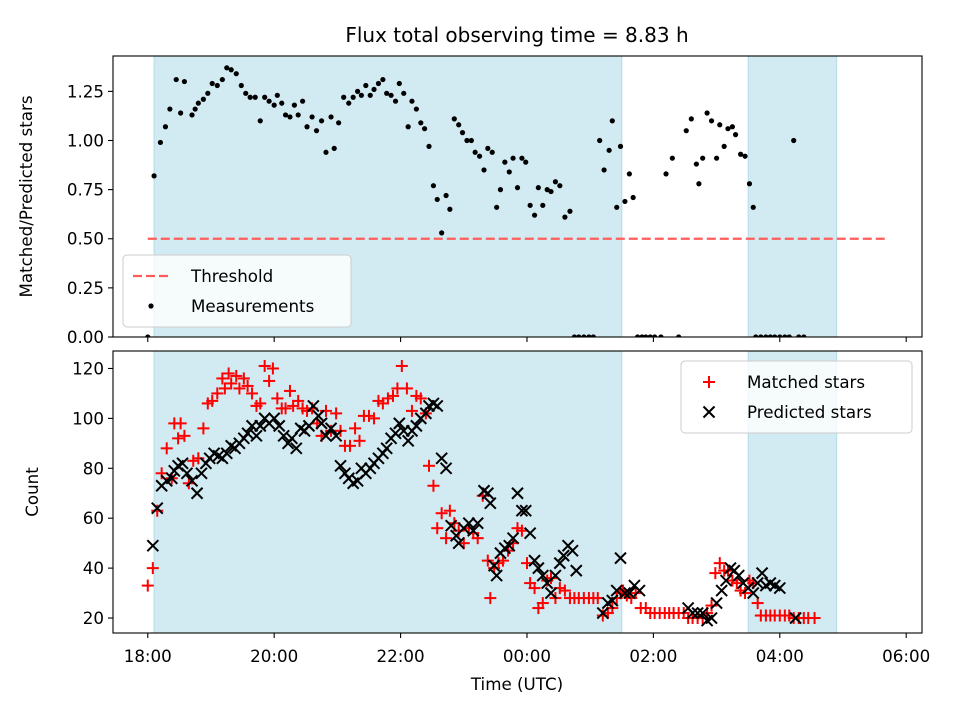 The height and width of the screenshot is (720, 960). I want to click on legend-label: Measurements, so click(252, 306).